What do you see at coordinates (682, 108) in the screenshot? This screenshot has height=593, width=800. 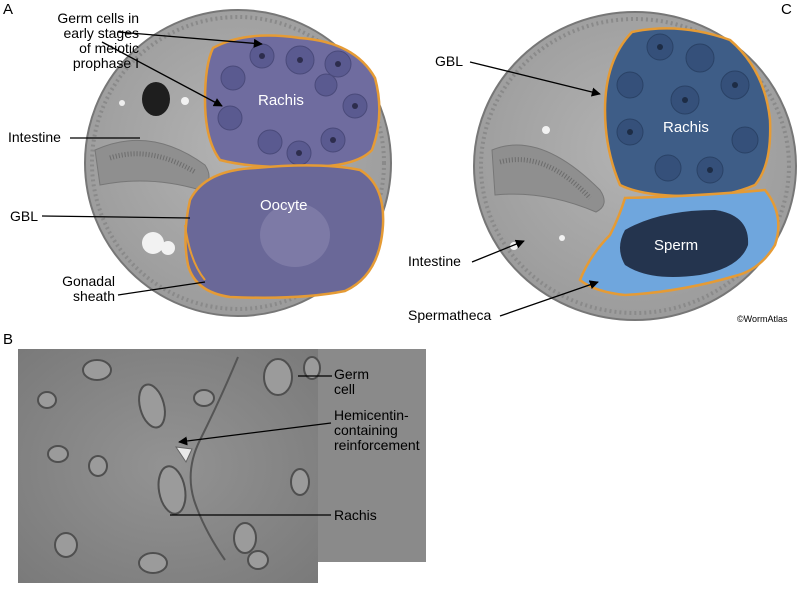 I see `panel-c-nucleoli` at bounding box center [682, 108].